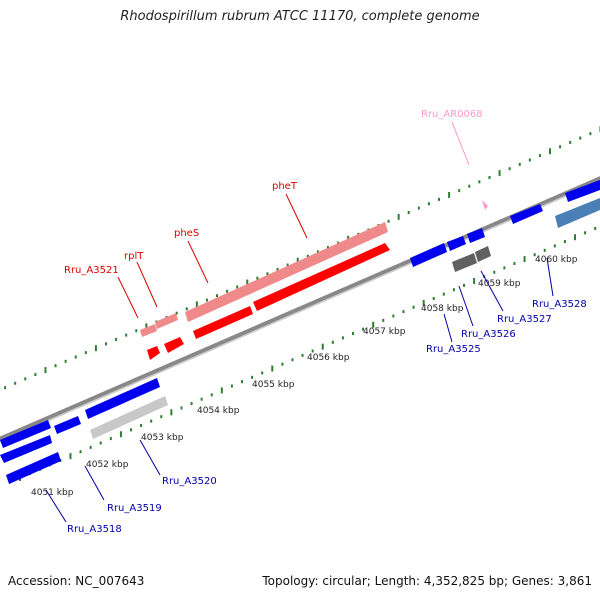 Image resolution: width=600 pixels, height=600 pixels. What do you see at coordinates (442, 309) in the screenshot?
I see `scale-label-4058: 4058 kbp` at bounding box center [442, 309].